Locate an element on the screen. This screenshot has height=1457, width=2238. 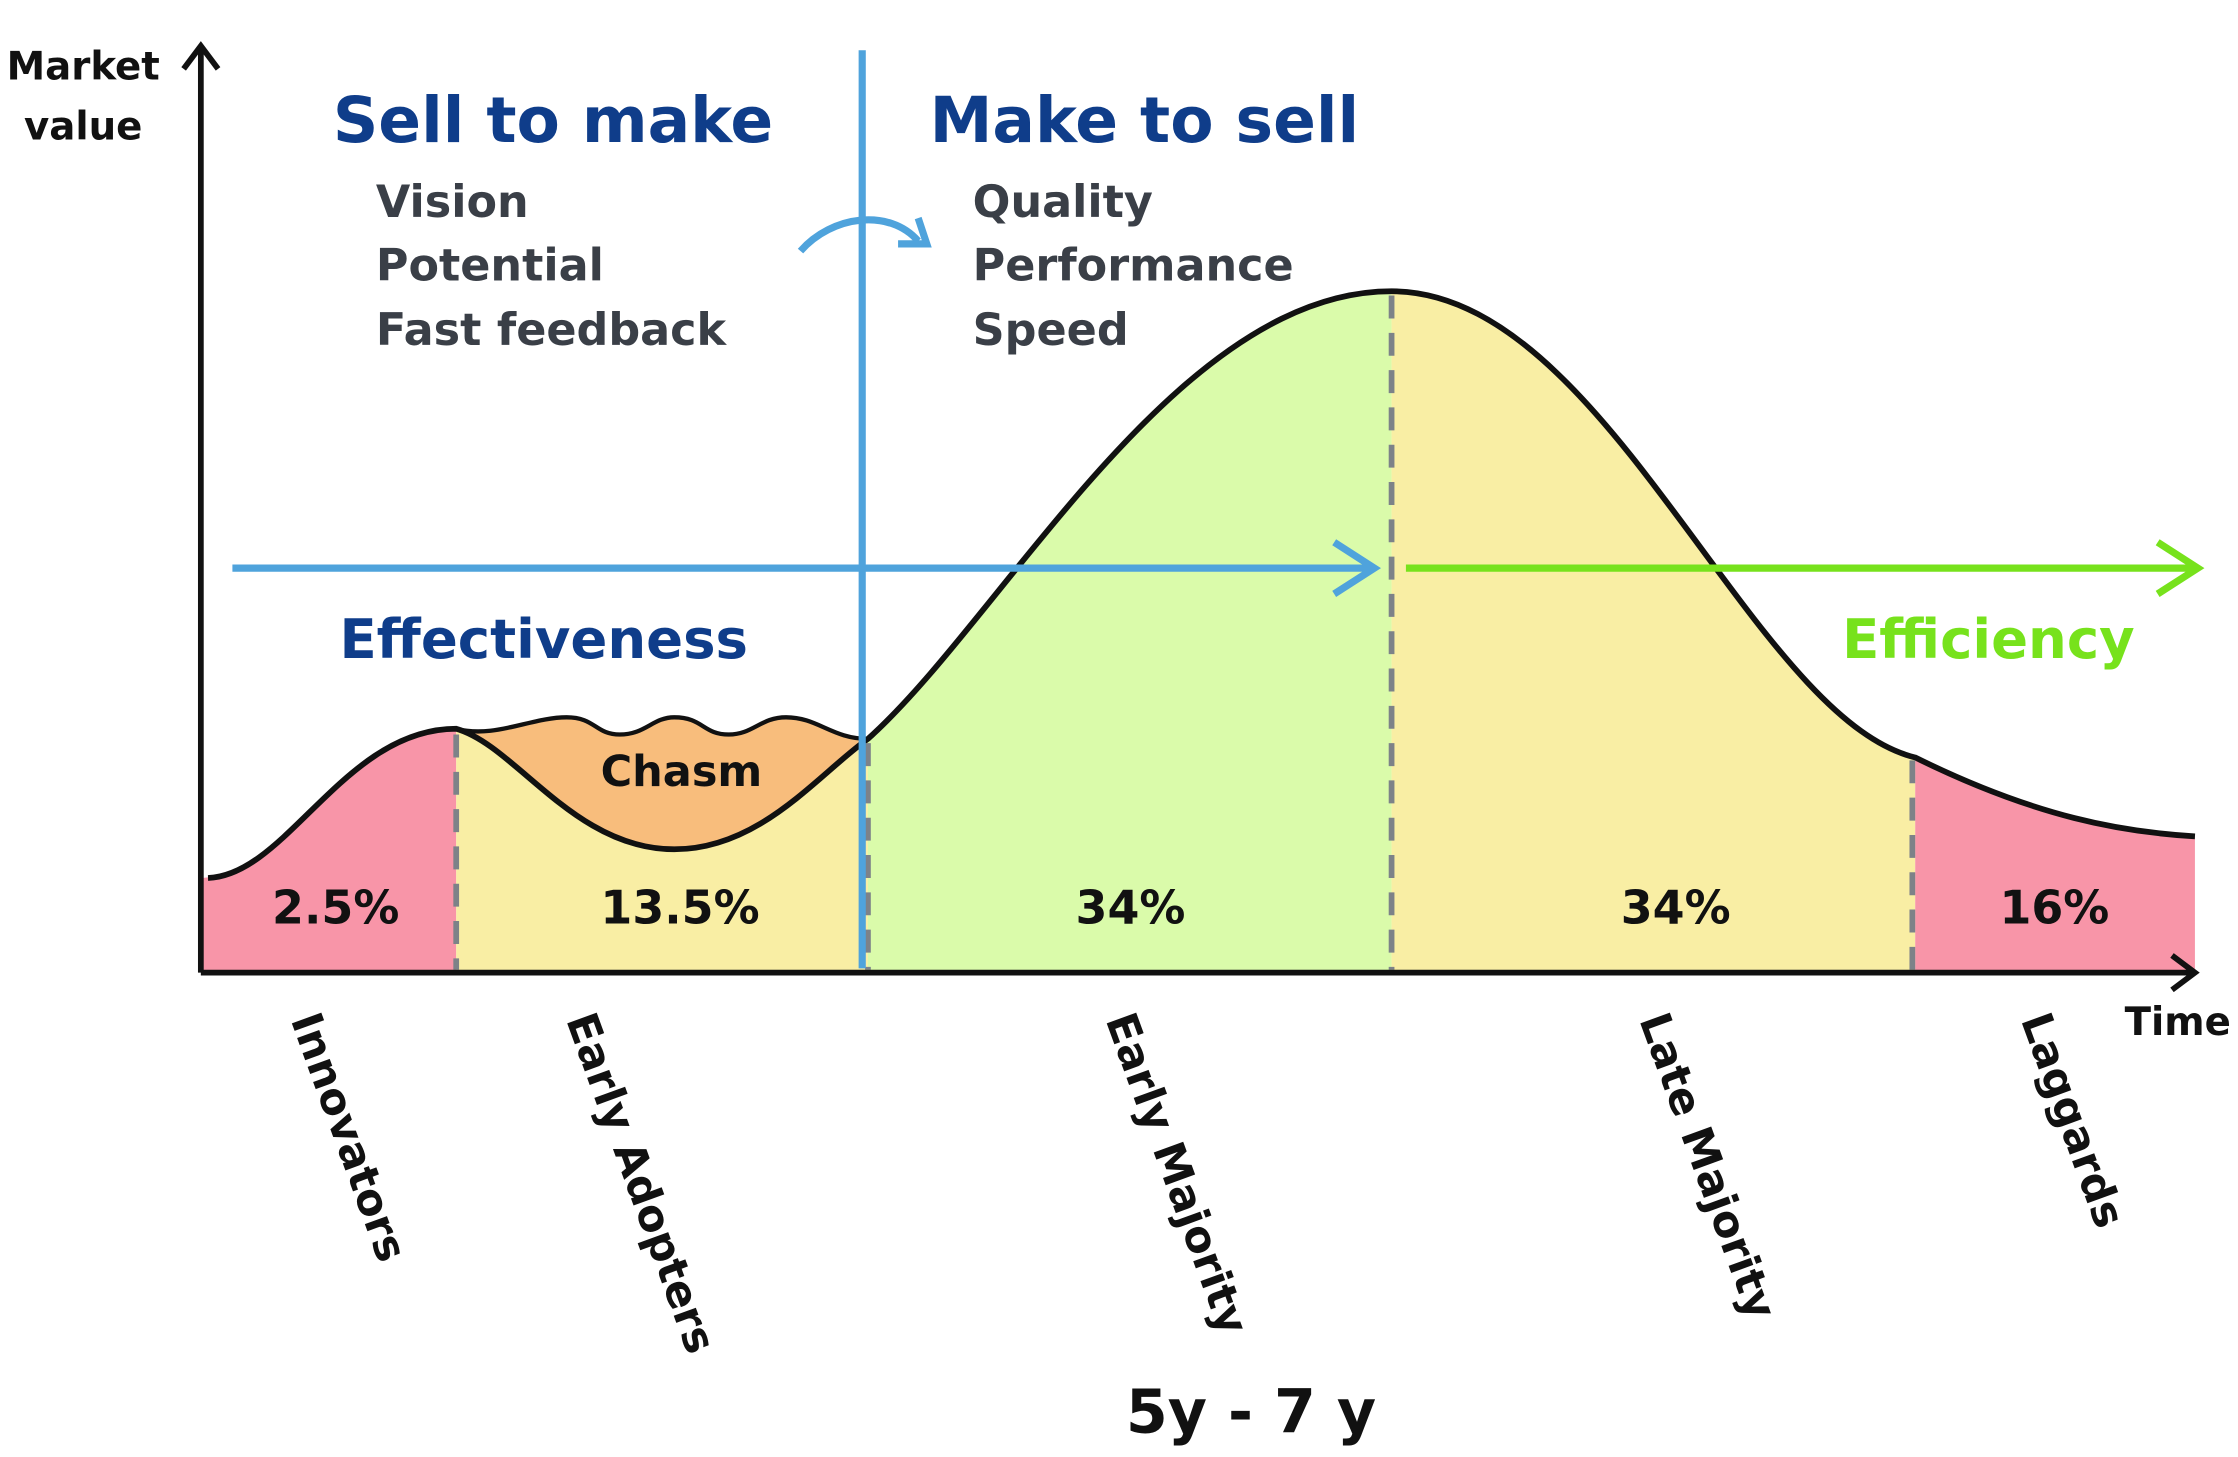
effectiveness-label: Effectiveness is located at coordinates (543, 639).